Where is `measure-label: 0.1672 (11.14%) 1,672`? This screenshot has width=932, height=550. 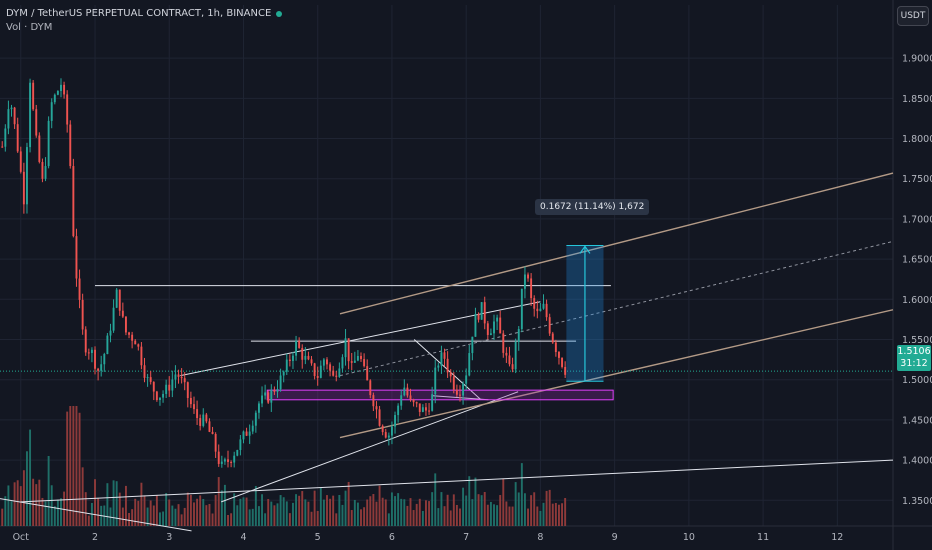
measure-label: 0.1672 (11.14%) 1,672 is located at coordinates (592, 207).